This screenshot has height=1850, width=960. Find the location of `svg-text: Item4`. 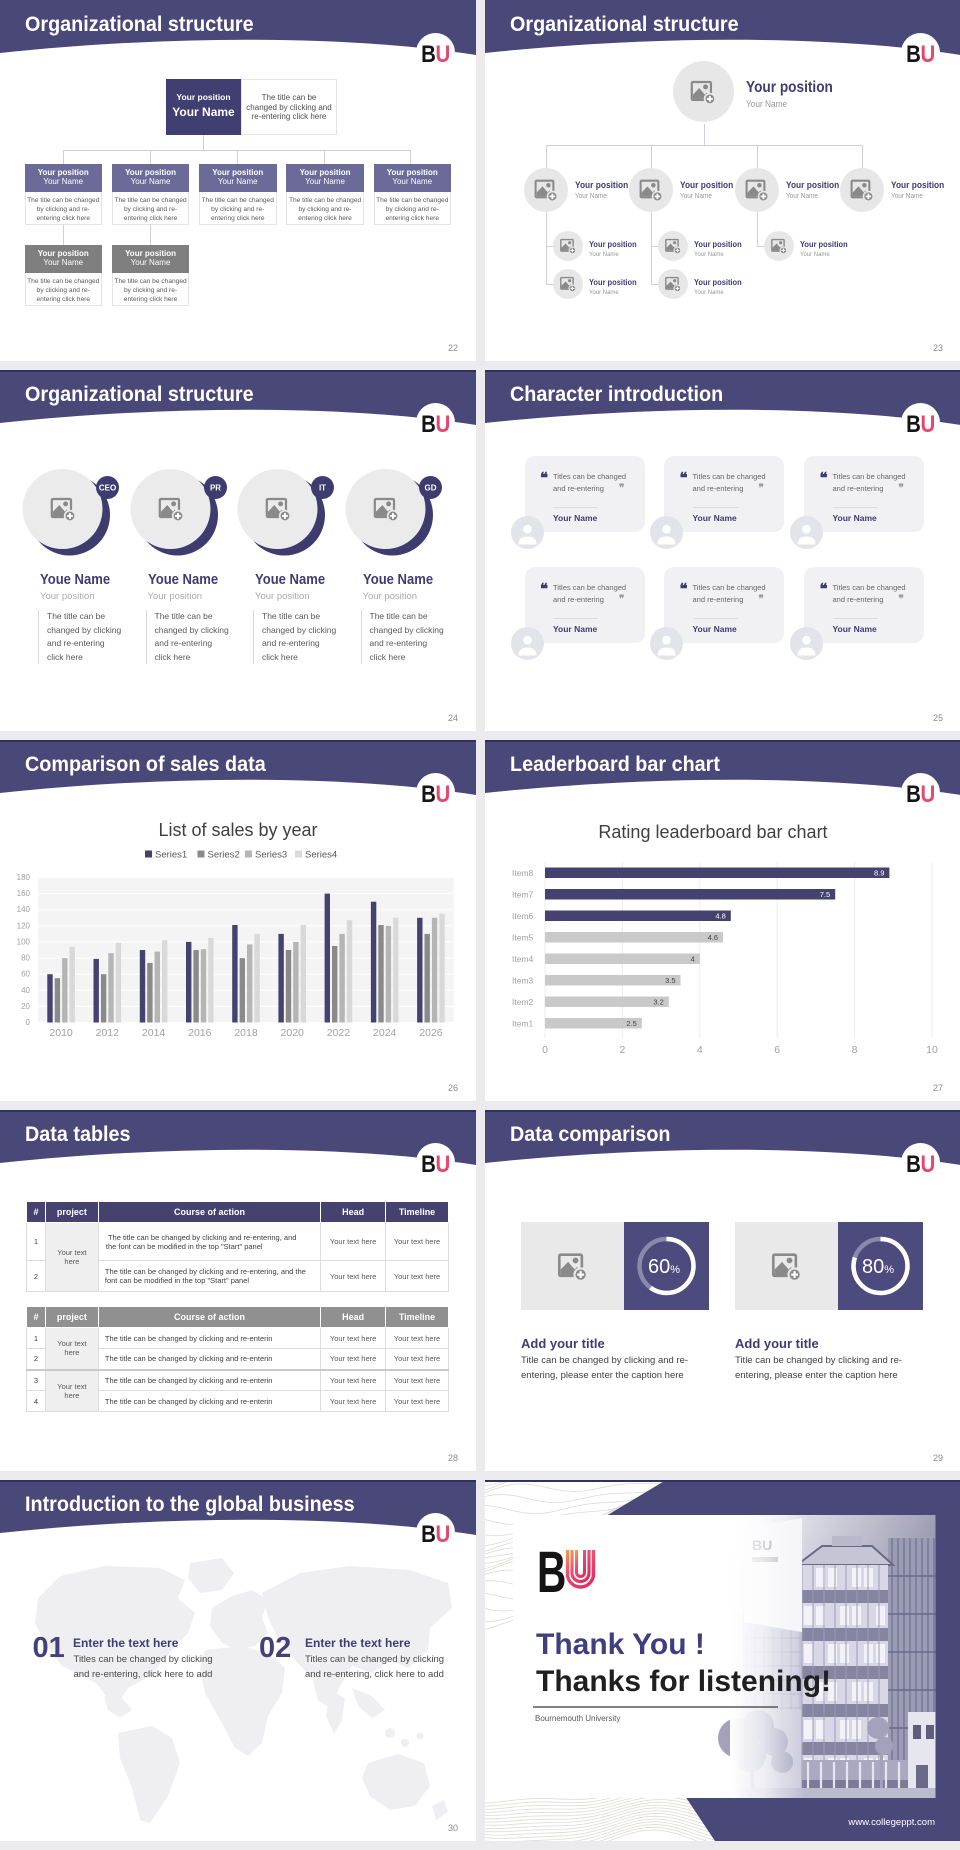

svg-text: Item4 is located at coordinates (523, 959).